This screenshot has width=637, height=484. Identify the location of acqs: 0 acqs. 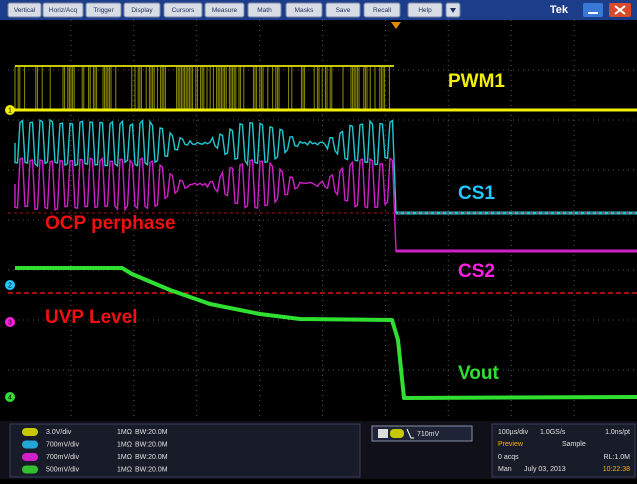
(508, 457).